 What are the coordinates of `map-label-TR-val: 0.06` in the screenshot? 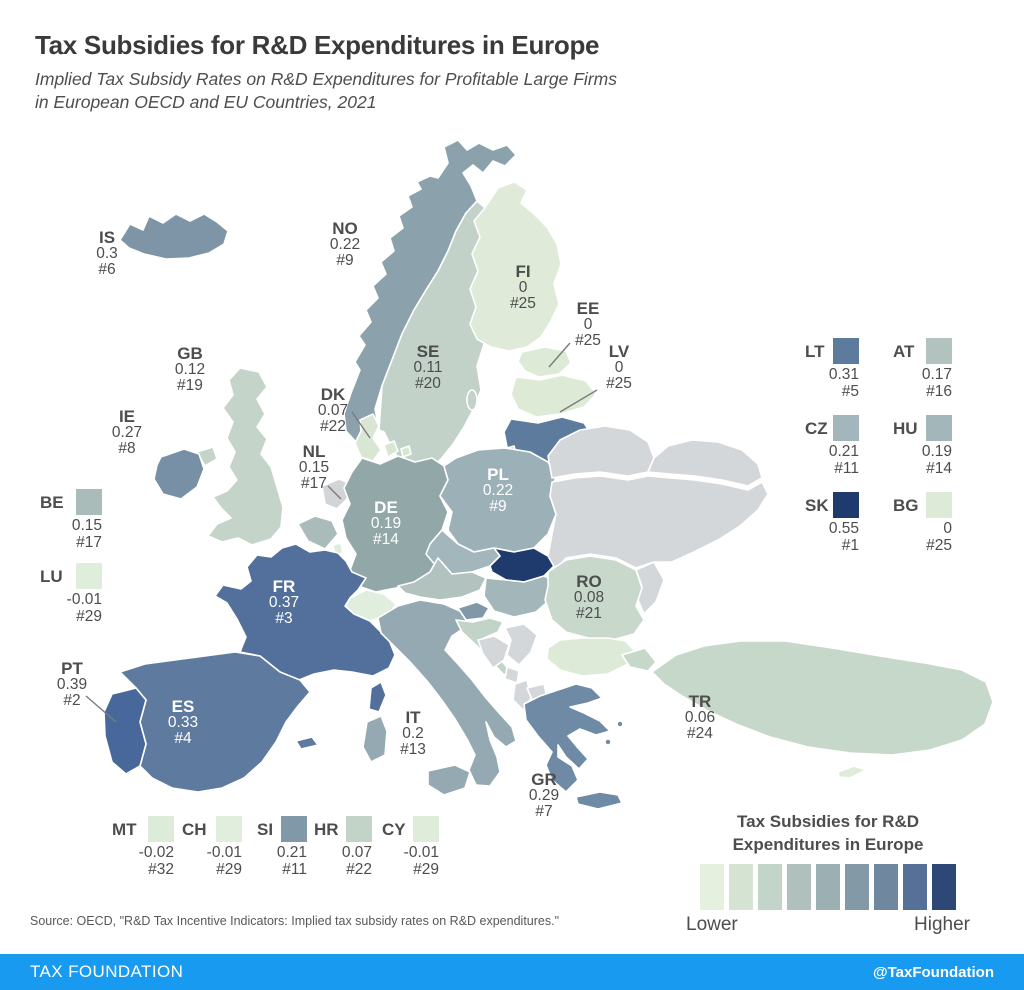 It's located at (700, 717).